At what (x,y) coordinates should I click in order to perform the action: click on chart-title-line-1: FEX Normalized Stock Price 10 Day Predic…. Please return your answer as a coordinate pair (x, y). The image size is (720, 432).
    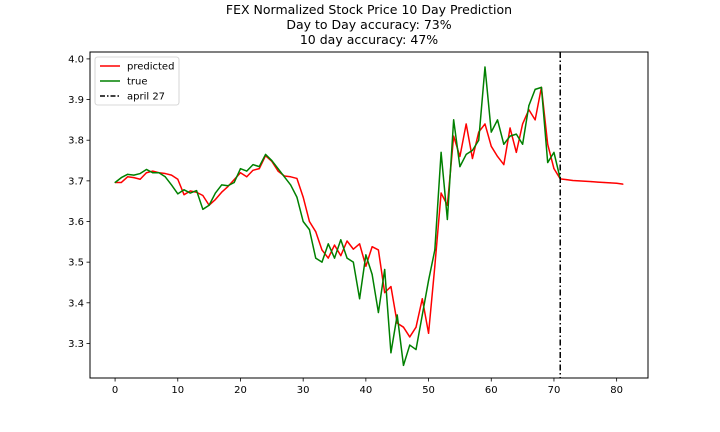
    Looking at the image, I should click on (369, 9).